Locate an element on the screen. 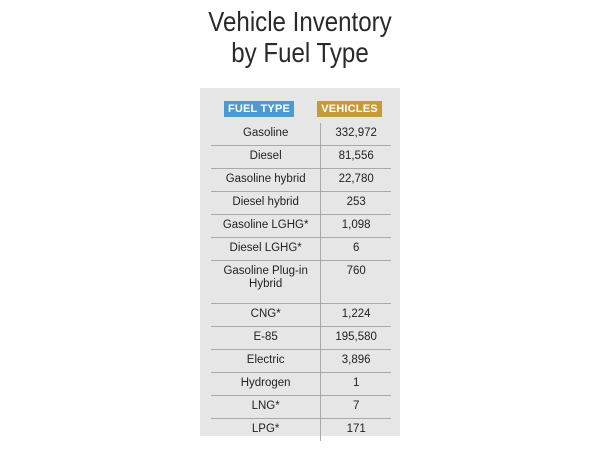  page-title: Vehicle Inventory by Fuel Type is located at coordinates (300, 37).